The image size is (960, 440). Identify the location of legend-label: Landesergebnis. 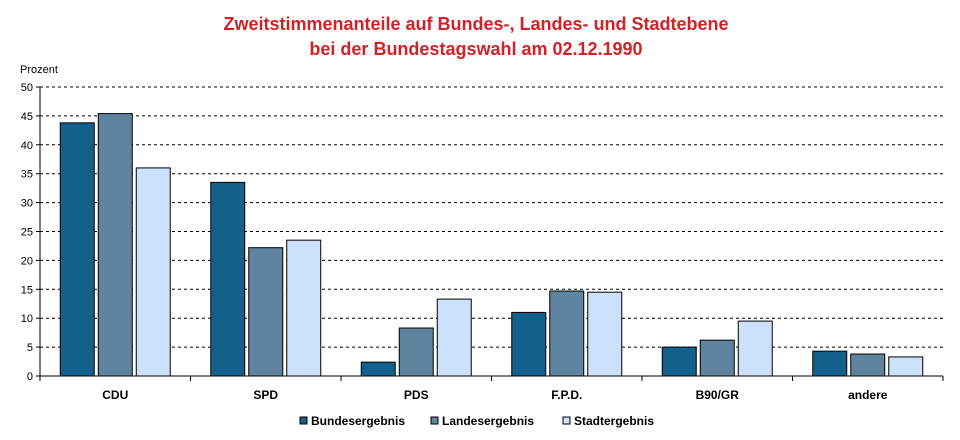
(488, 421).